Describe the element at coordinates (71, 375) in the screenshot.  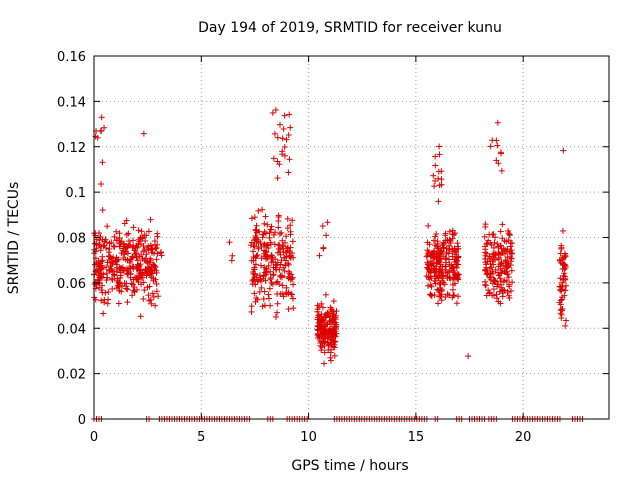
I see `y-tick-label: 0.02` at that location.